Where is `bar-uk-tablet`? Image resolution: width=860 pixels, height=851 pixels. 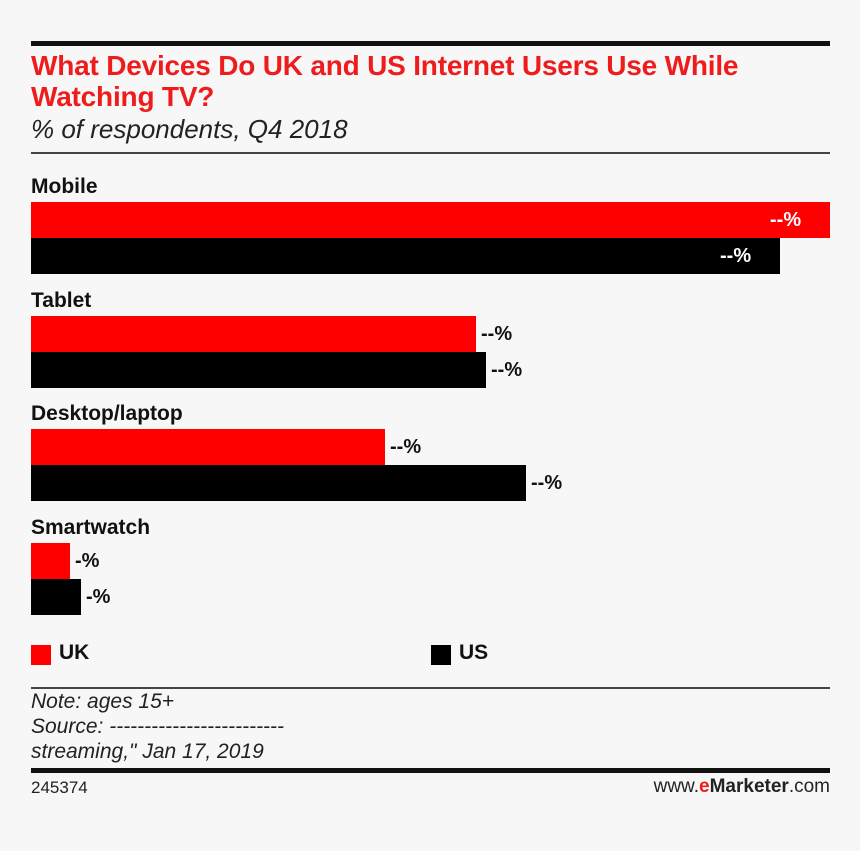 bar-uk-tablet is located at coordinates (253, 334).